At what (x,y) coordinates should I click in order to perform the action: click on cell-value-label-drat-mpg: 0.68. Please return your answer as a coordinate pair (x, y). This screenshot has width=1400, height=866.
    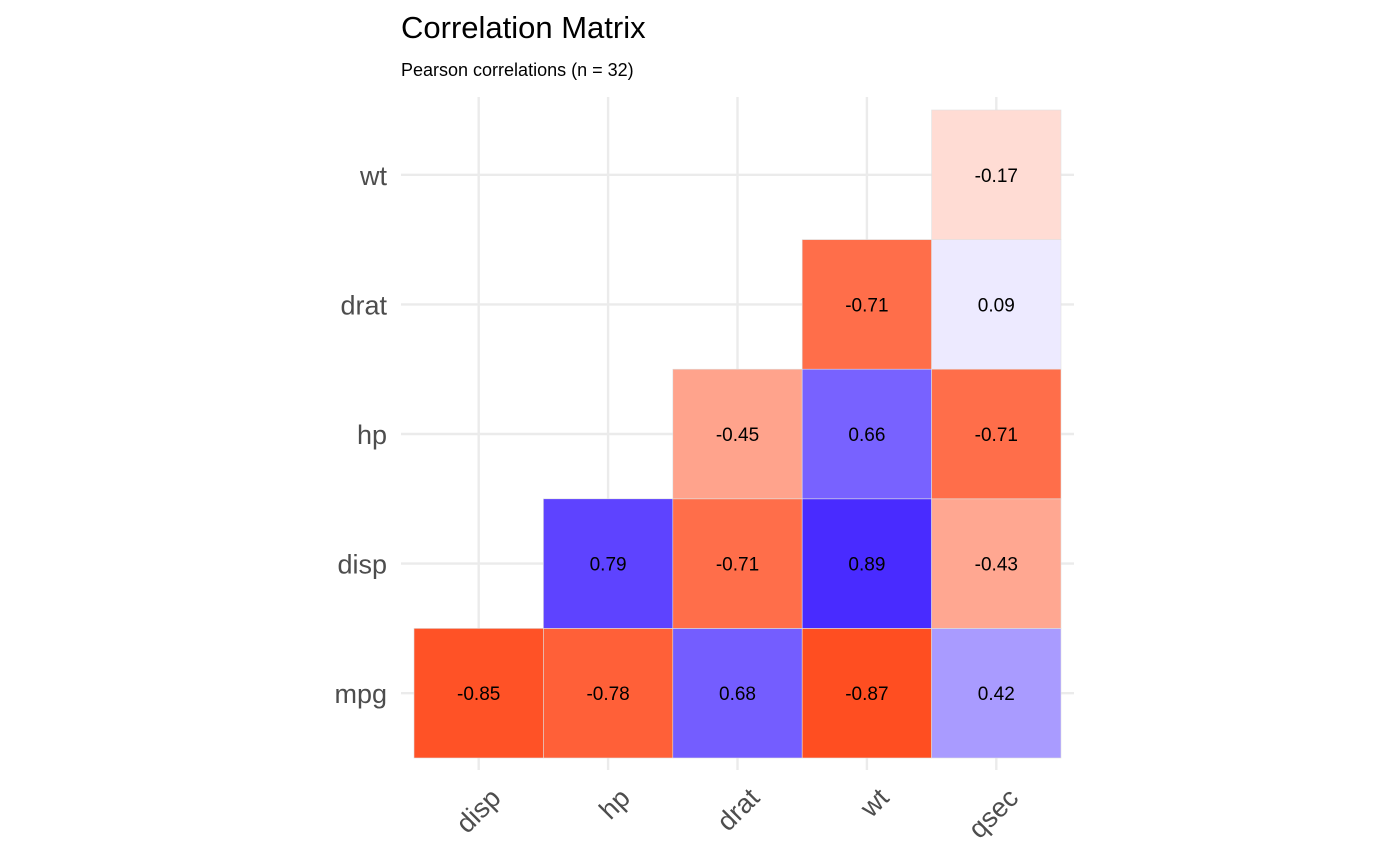
    Looking at the image, I should click on (737, 694).